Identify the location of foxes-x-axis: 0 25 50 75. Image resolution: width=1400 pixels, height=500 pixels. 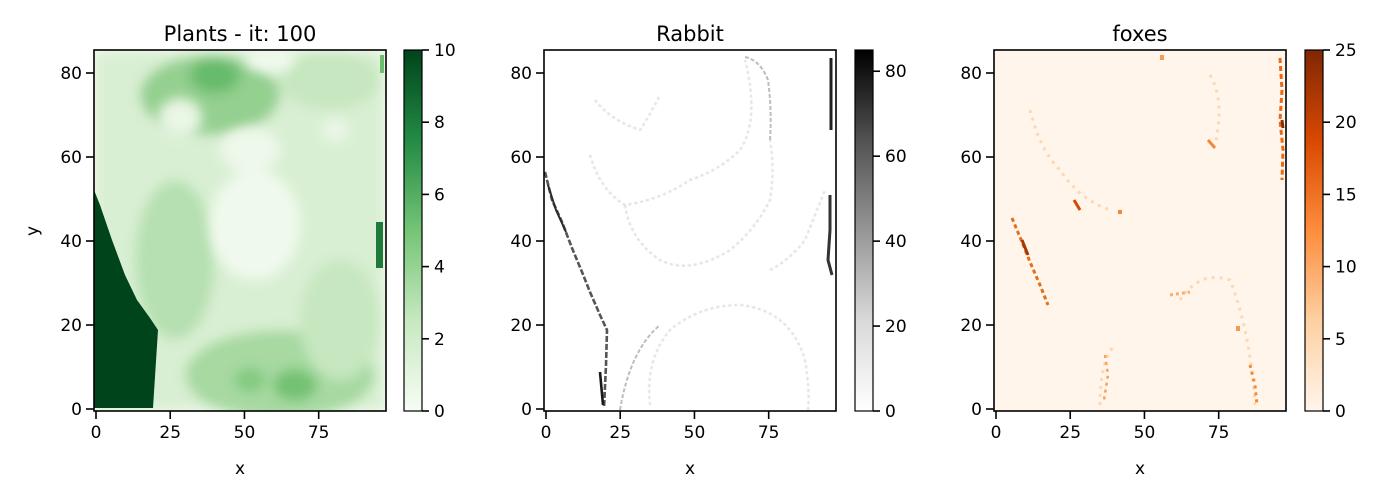
(1110, 427).